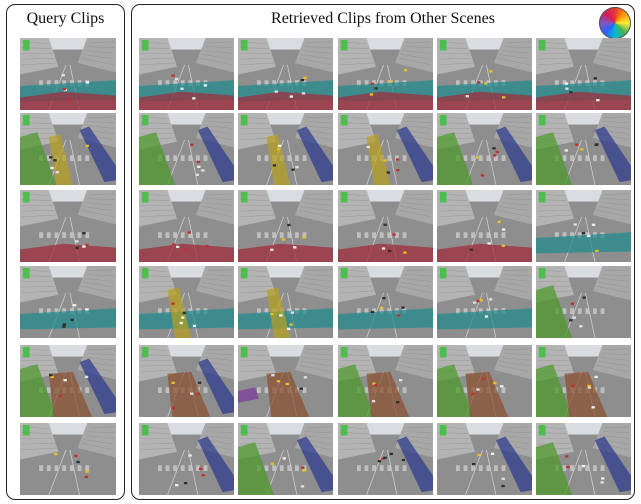 Image resolution: width=641 pixels, height=504 pixels. Describe the element at coordinates (65, 18) in the screenshot. I see `query-clips-title: Query Clips` at that location.